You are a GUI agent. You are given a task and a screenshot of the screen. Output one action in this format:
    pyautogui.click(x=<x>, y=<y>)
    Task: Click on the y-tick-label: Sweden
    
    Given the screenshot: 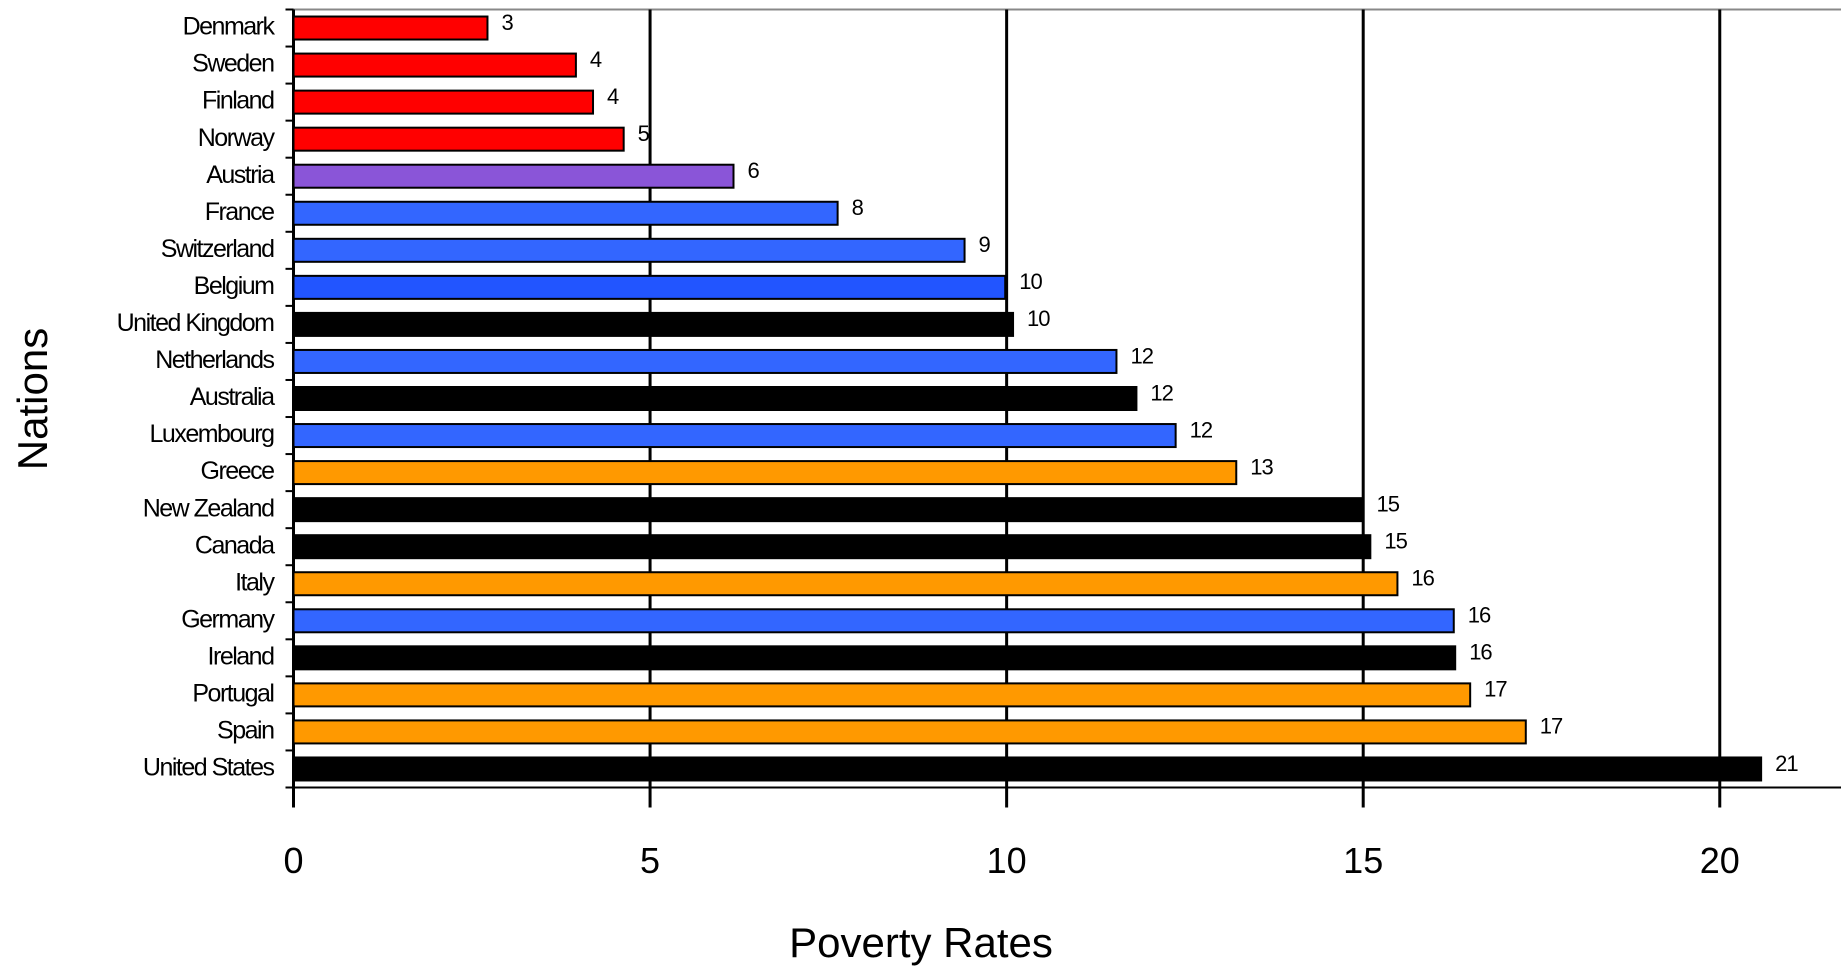 What is the action you would take?
    pyautogui.click(x=233, y=64)
    